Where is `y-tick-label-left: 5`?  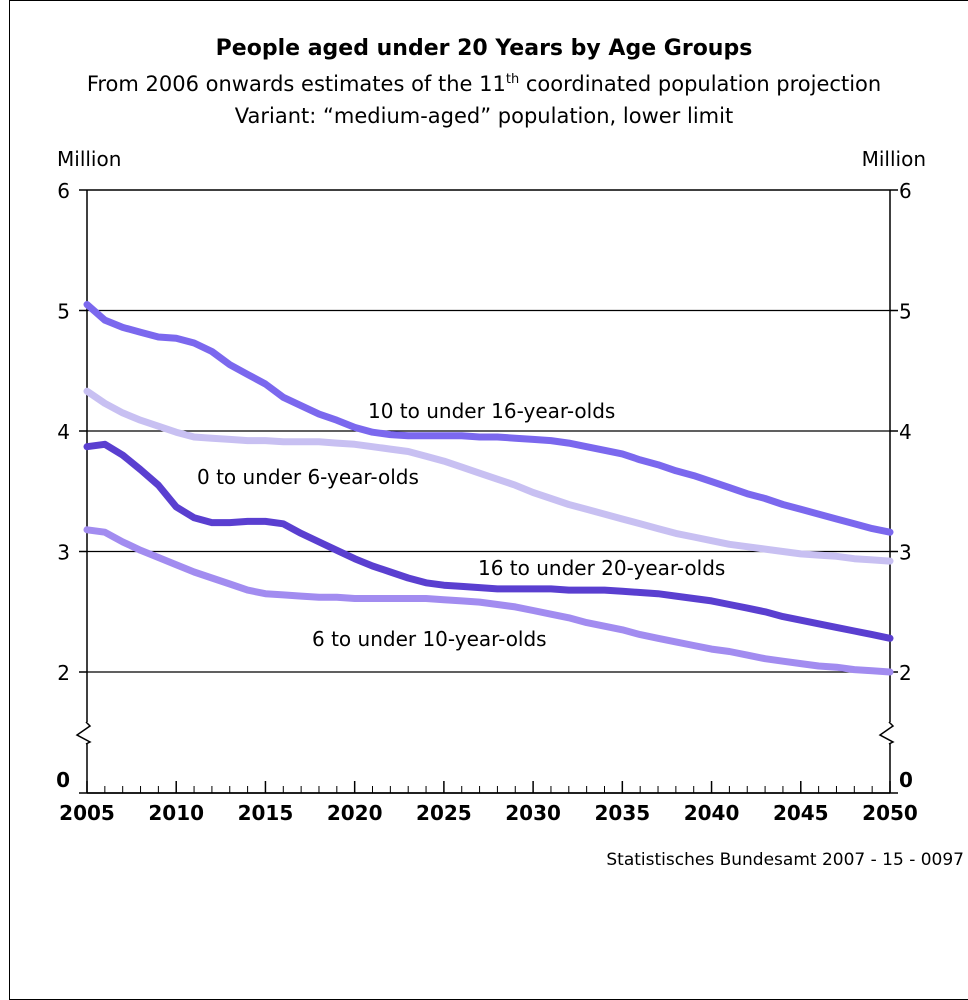
y-tick-label-left: 5 is located at coordinates (63, 312).